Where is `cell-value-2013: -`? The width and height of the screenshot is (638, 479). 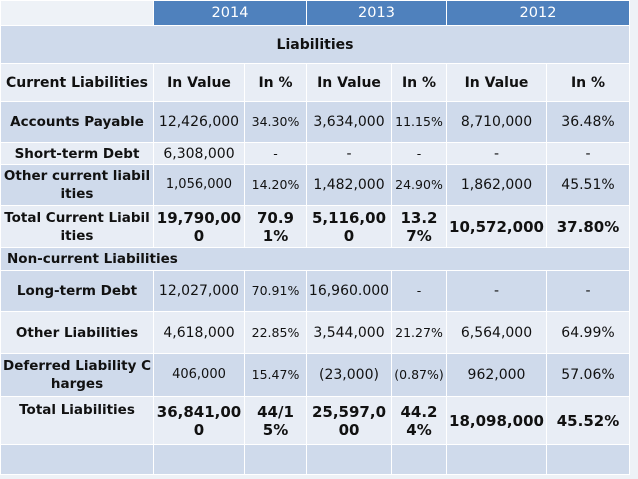 cell-value-2013: - is located at coordinates (349, 153).